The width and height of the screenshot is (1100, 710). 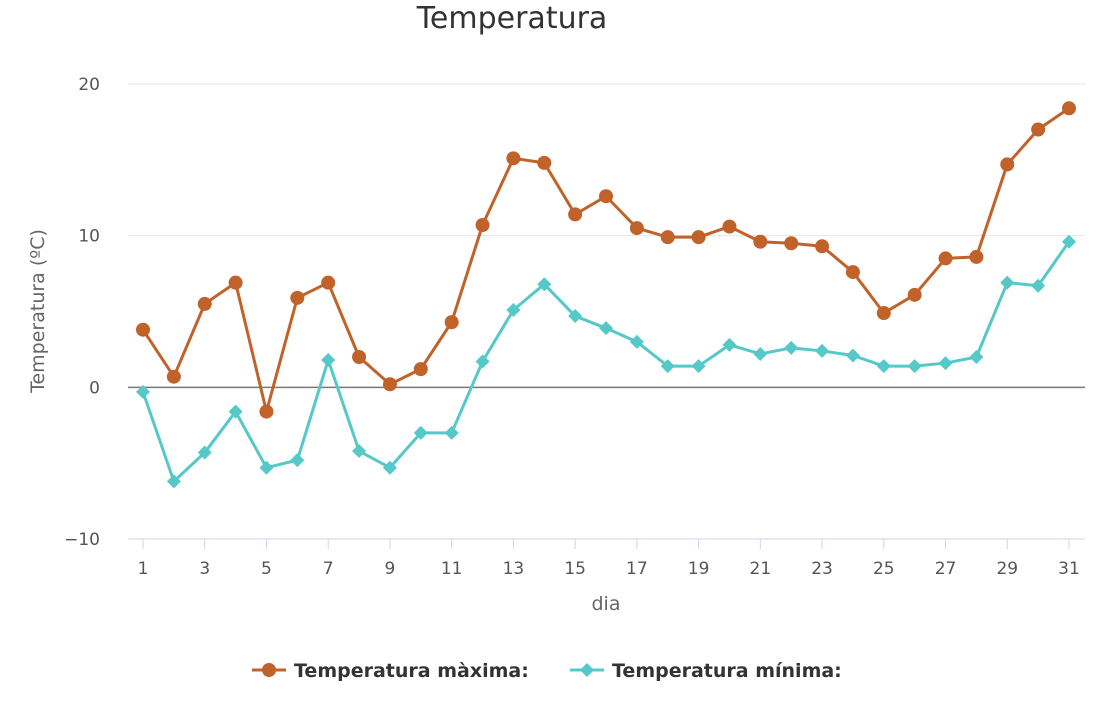 What do you see at coordinates (606, 604) in the screenshot?
I see `x-axis-label: dia` at bounding box center [606, 604].